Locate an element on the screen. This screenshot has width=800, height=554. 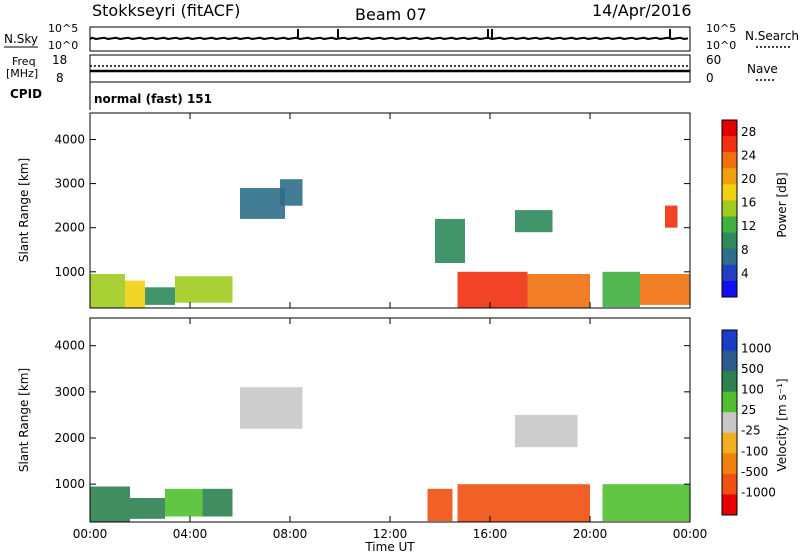
velocity-colorbar-tick-label: 25 is located at coordinates (748, 410).